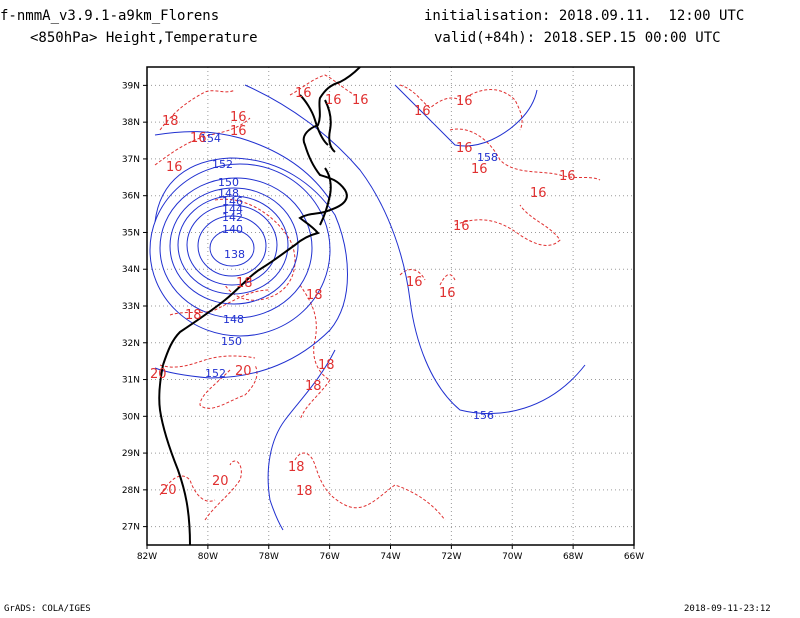 The width and height of the screenshot is (800, 618). I want to click on init-time-label: initialisation: 2018.09.11. 12:00 UTC, so click(584, 16).